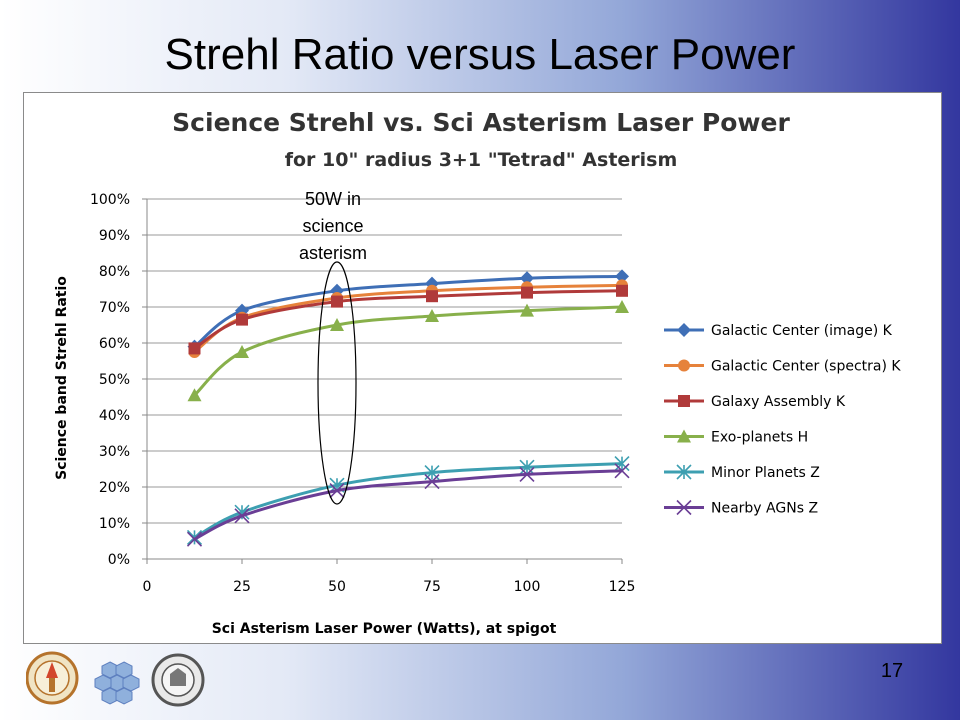 Image resolution: width=960 pixels, height=720 pixels. Describe the element at coordinates (333, 199) in the screenshot. I see `annotation-text-line: 50W in` at that location.